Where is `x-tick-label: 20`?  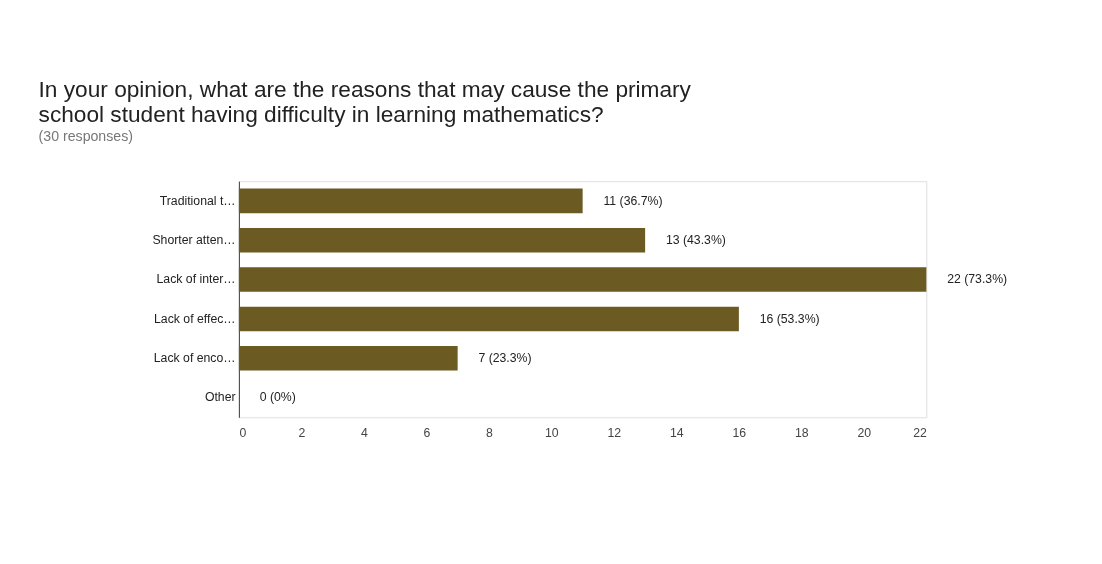
x-tick-label: 20 is located at coordinates (864, 432).